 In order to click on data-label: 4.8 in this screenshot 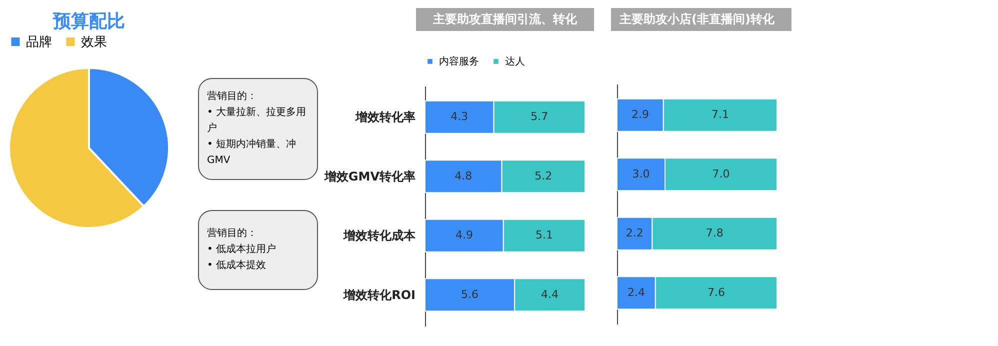, I will do `click(463, 175)`.